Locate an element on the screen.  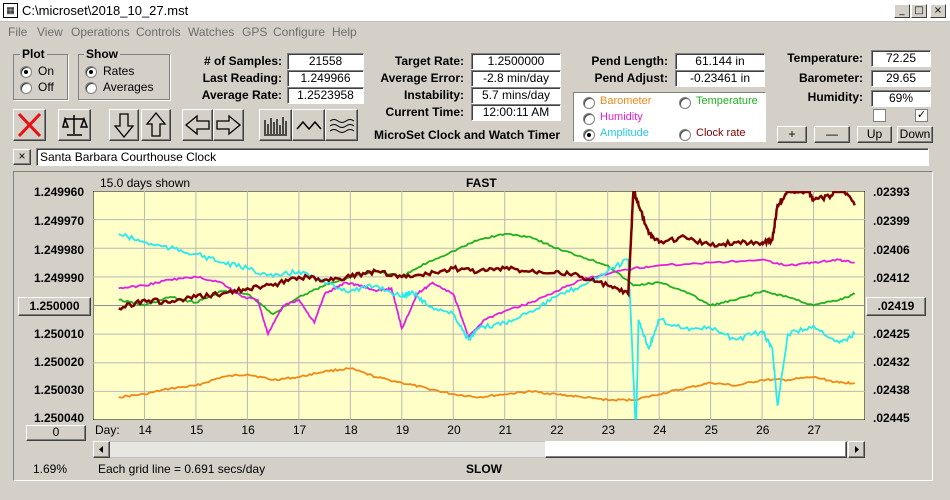
minimize-button: _ is located at coordinates (902, 11).